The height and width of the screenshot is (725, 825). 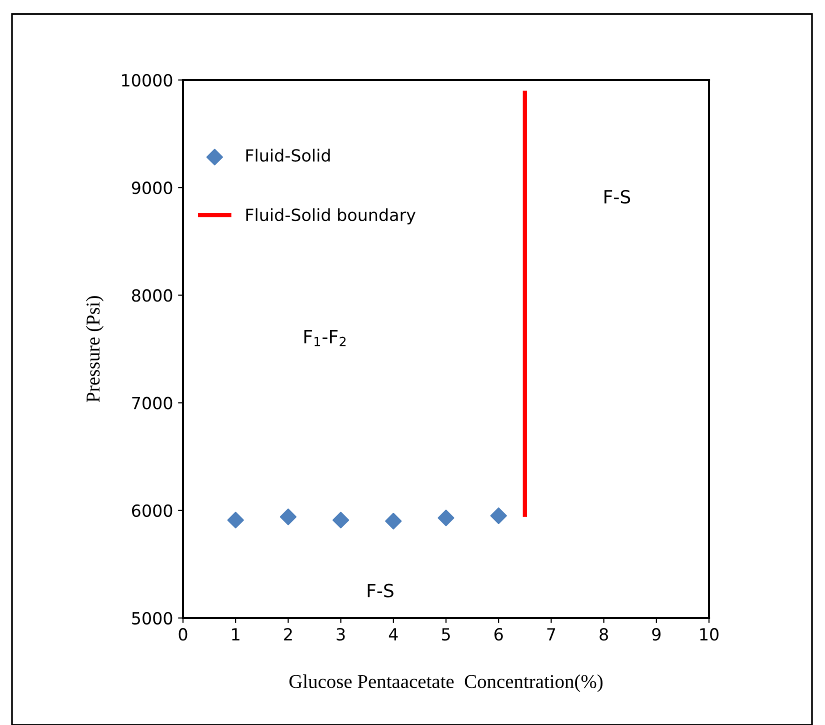 I want to click on legend-label: Fluid-Solid boundary, so click(x=331, y=216).